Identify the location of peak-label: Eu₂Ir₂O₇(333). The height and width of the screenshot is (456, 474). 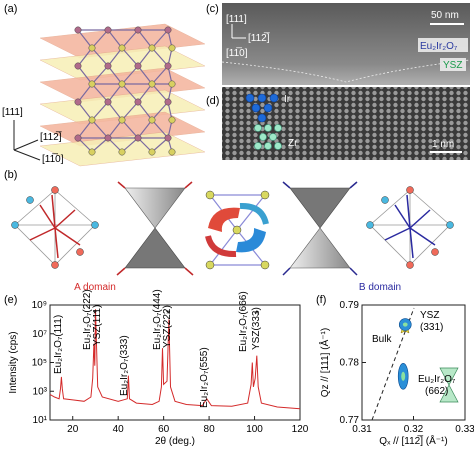
(124, 365).